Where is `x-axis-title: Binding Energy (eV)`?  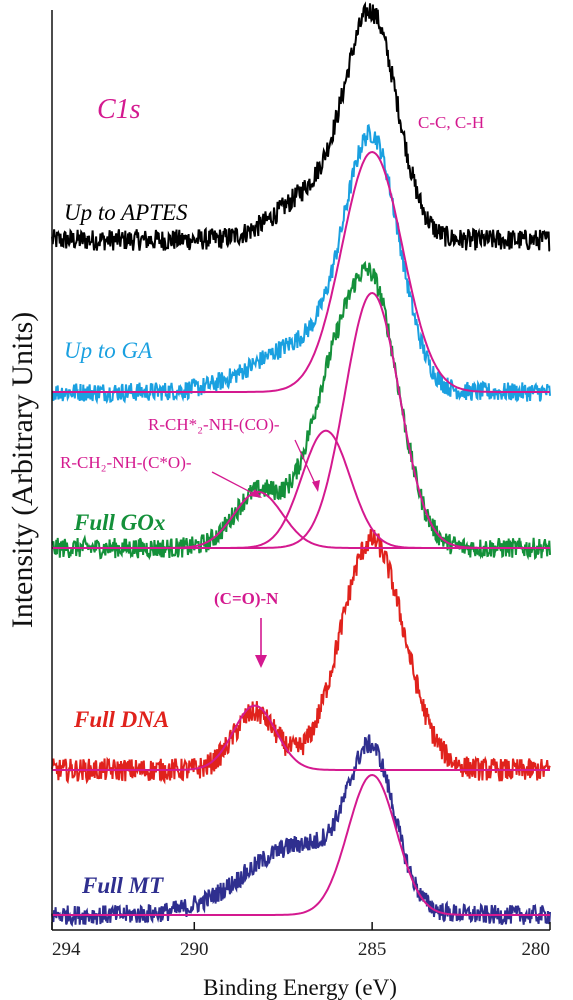 x-axis-title: Binding Energy (eV) is located at coordinates (300, 987).